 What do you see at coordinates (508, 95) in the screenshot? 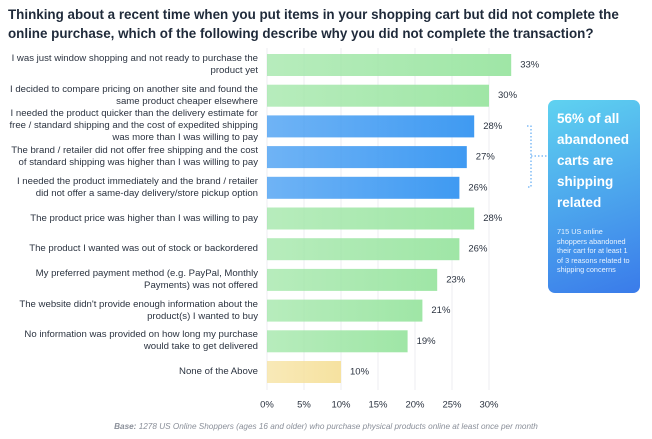
I see `value-label: 30%` at bounding box center [508, 95].